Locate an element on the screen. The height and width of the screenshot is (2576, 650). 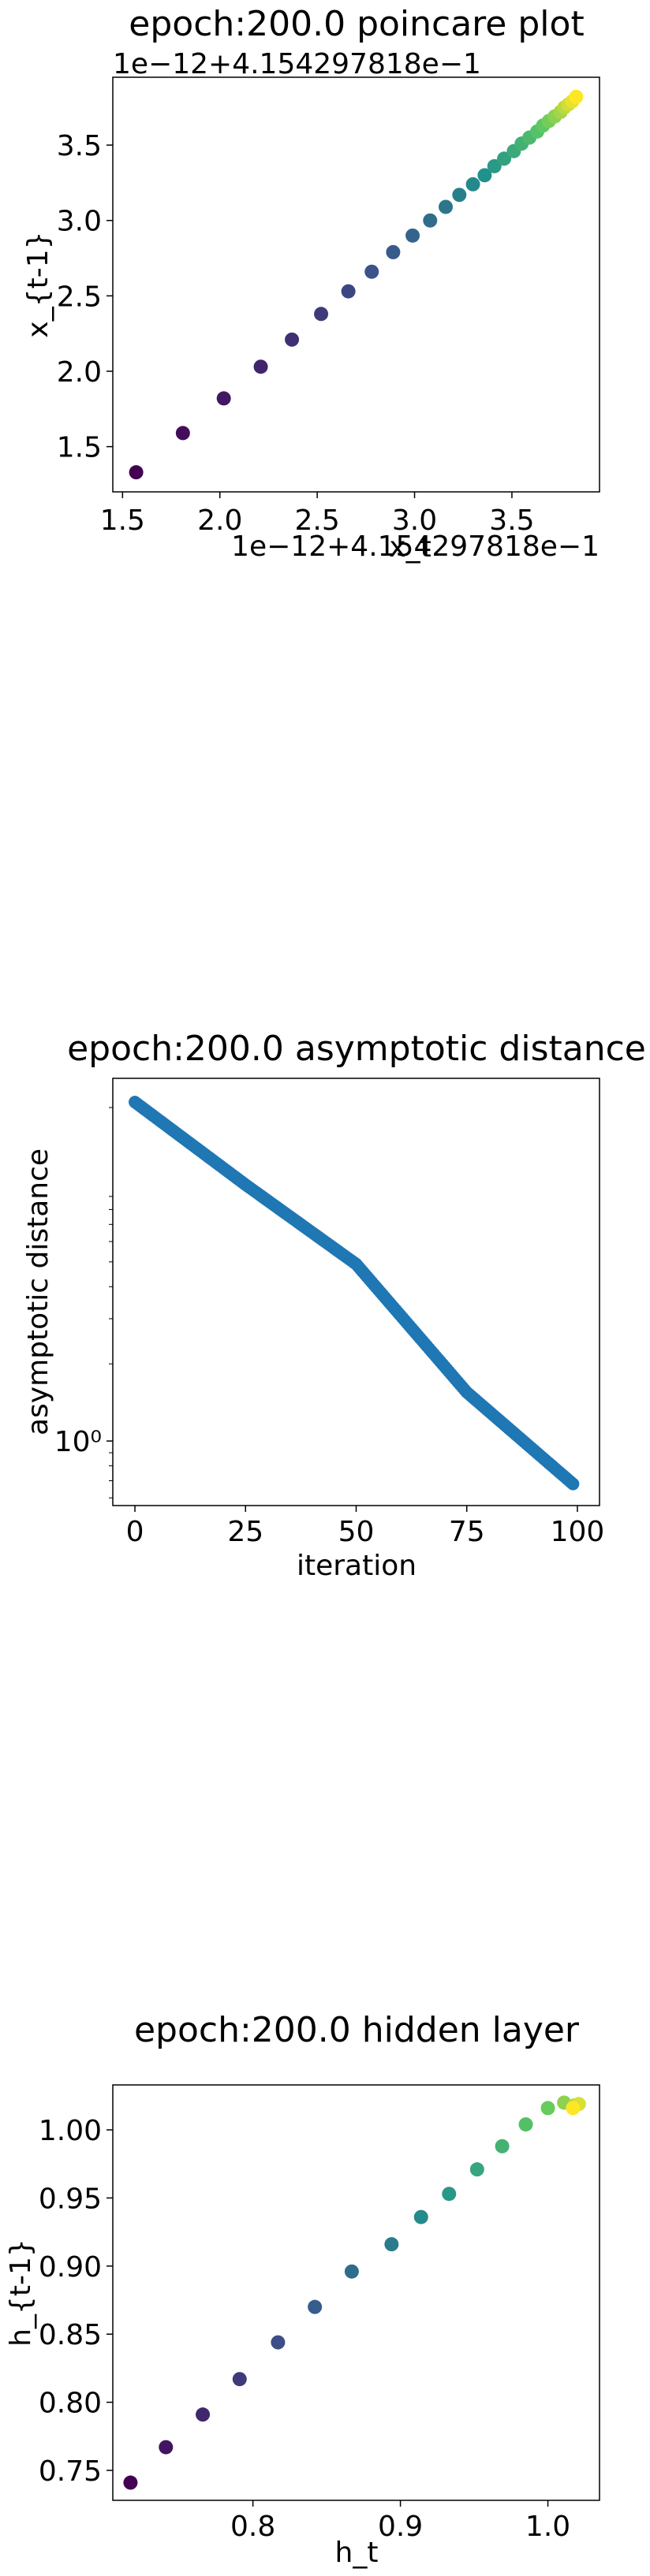
y-tick-label: 0.85 is located at coordinates (70, 2335).